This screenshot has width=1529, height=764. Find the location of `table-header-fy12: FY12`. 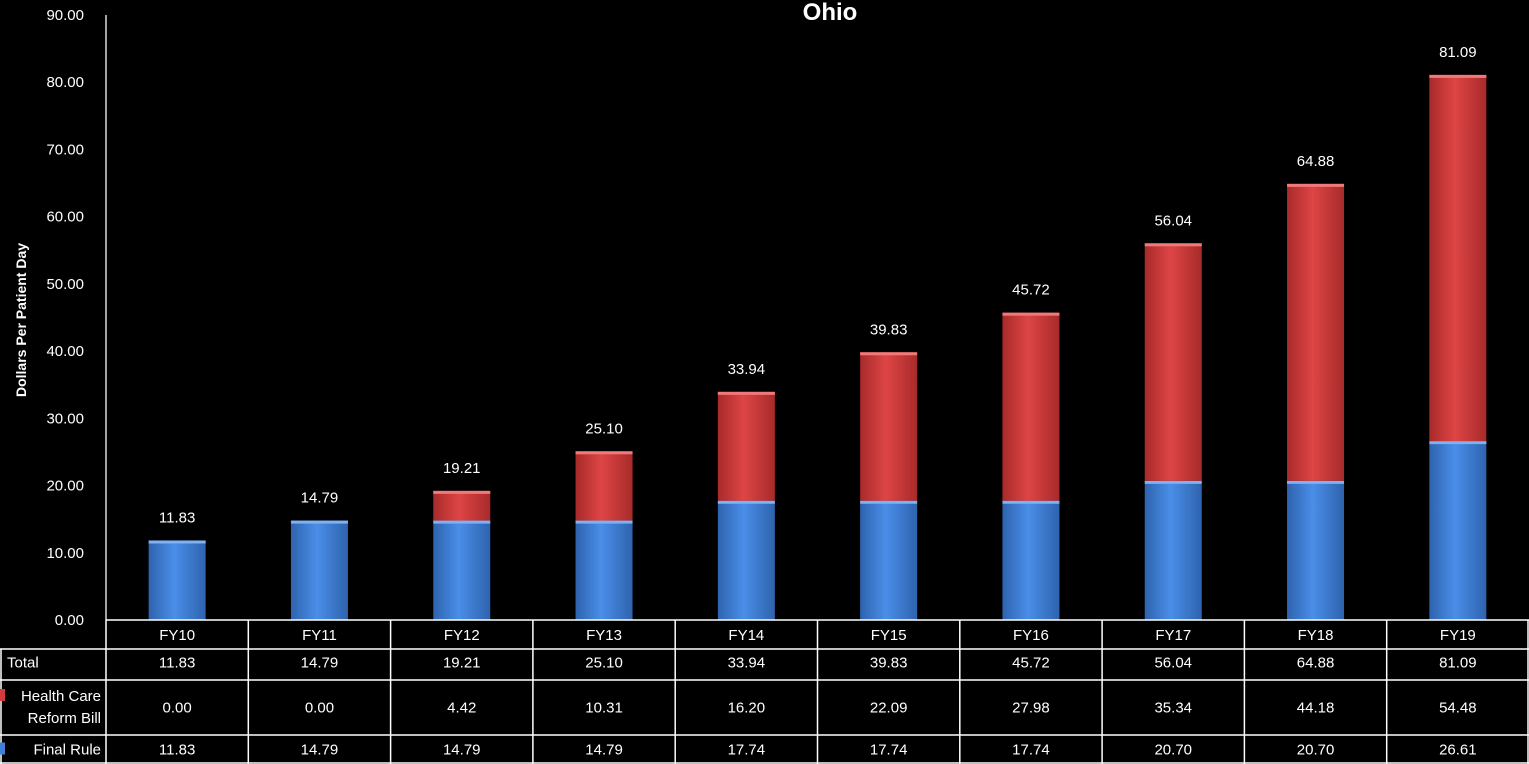

table-header-fy12: FY12 is located at coordinates (462, 635).